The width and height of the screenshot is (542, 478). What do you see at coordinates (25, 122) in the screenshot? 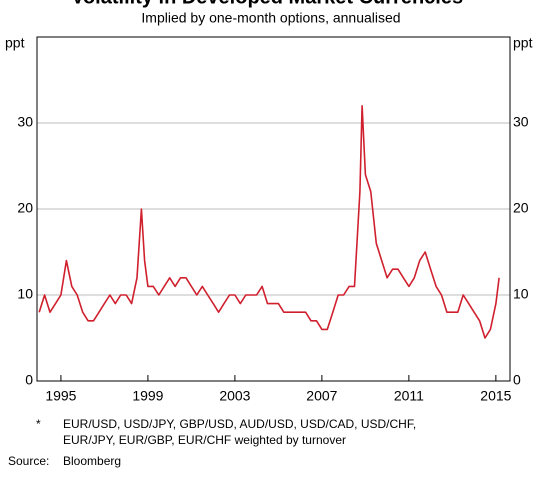
I see `y-tick-label: 30` at bounding box center [25, 122].